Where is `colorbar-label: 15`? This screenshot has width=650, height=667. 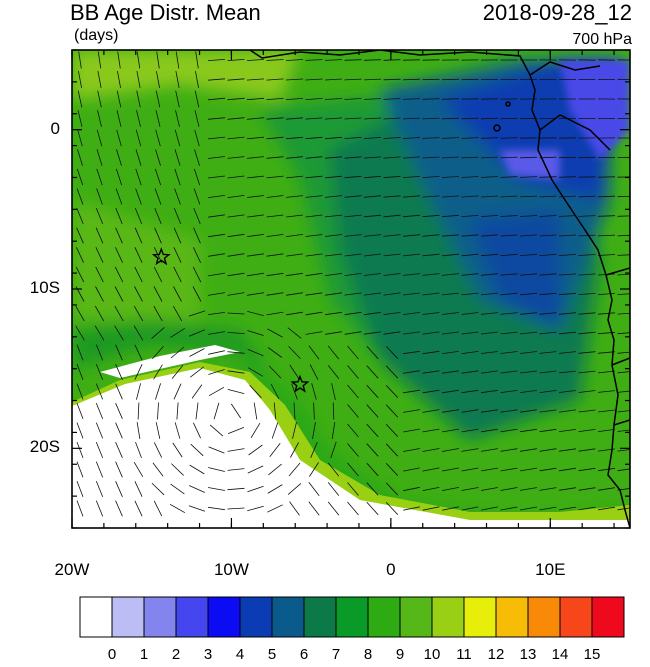 colorbar-label: 15 is located at coordinates (592, 654).